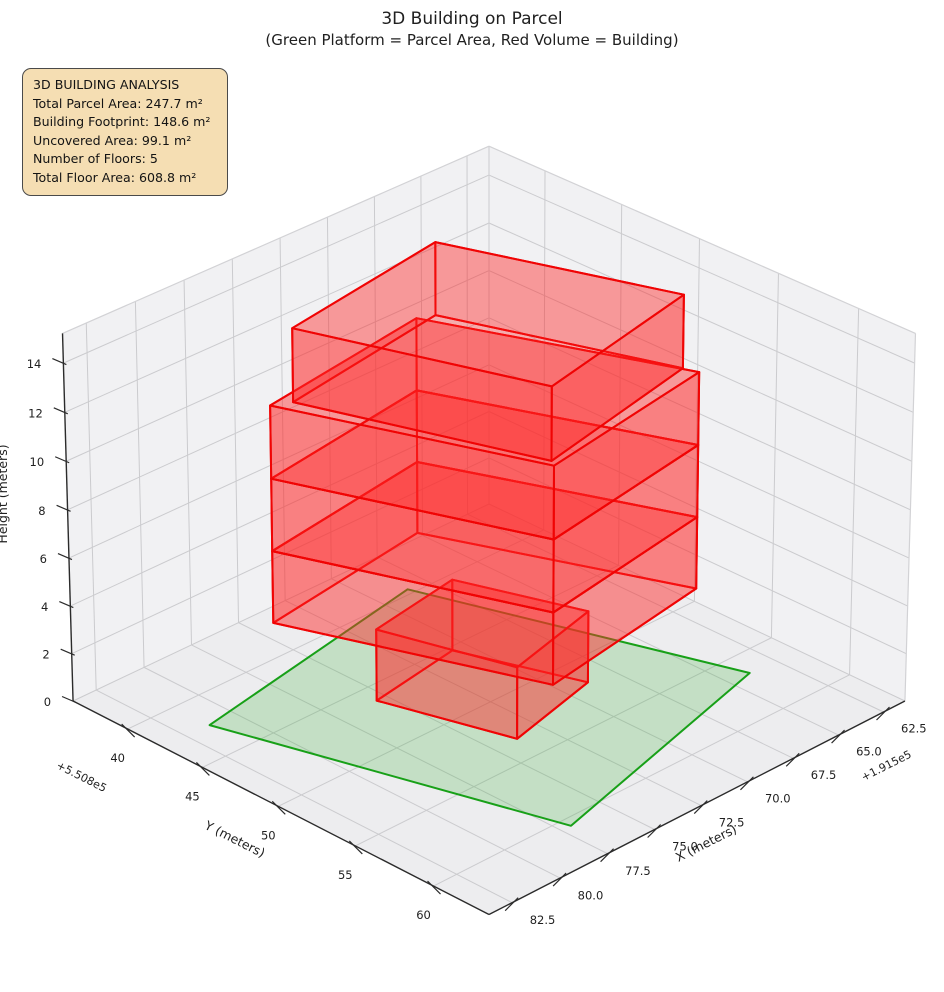 The image size is (944, 992). I want to click on svg-text: 55, so click(345, 875).